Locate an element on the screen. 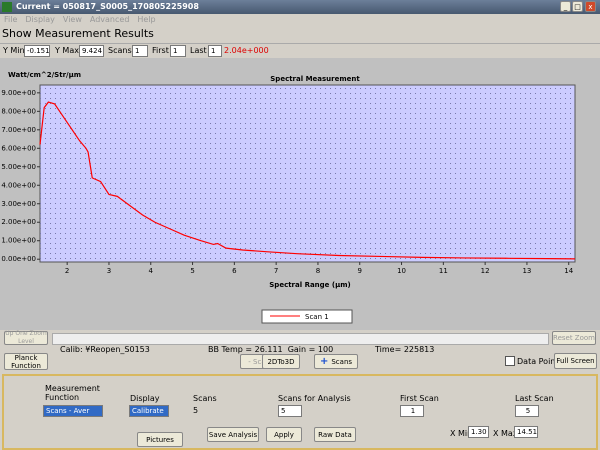 The height and width of the screenshot is (450, 600). bb-temp: BB Temp = 26.111 Gain = 100 is located at coordinates (271, 349).